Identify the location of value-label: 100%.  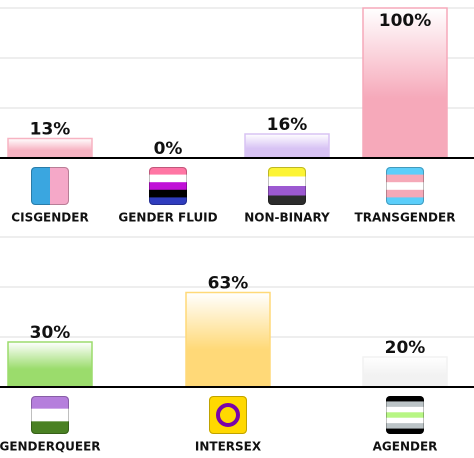
(405, 21).